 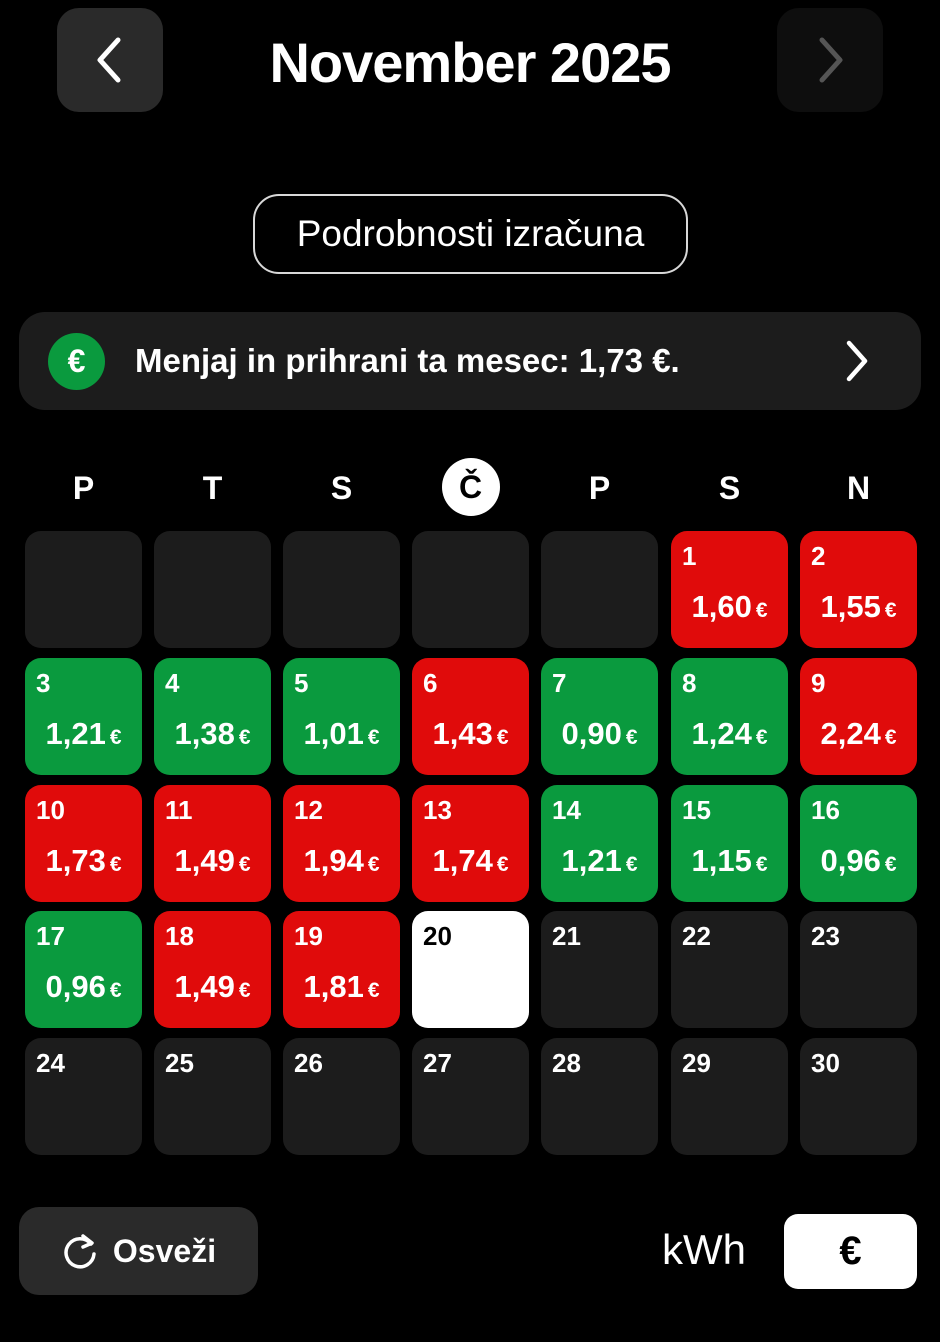 I want to click on cost-value: 1,73, so click(x=75, y=860).